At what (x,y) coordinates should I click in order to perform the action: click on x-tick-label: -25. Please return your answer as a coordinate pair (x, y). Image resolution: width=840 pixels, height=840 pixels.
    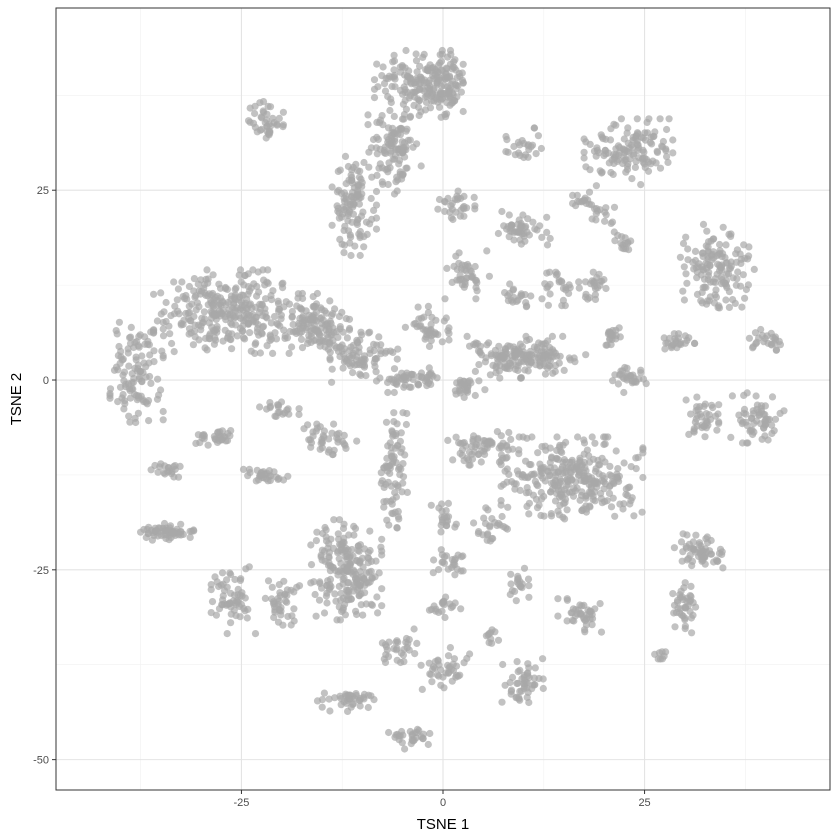
    Looking at the image, I should click on (241, 803).